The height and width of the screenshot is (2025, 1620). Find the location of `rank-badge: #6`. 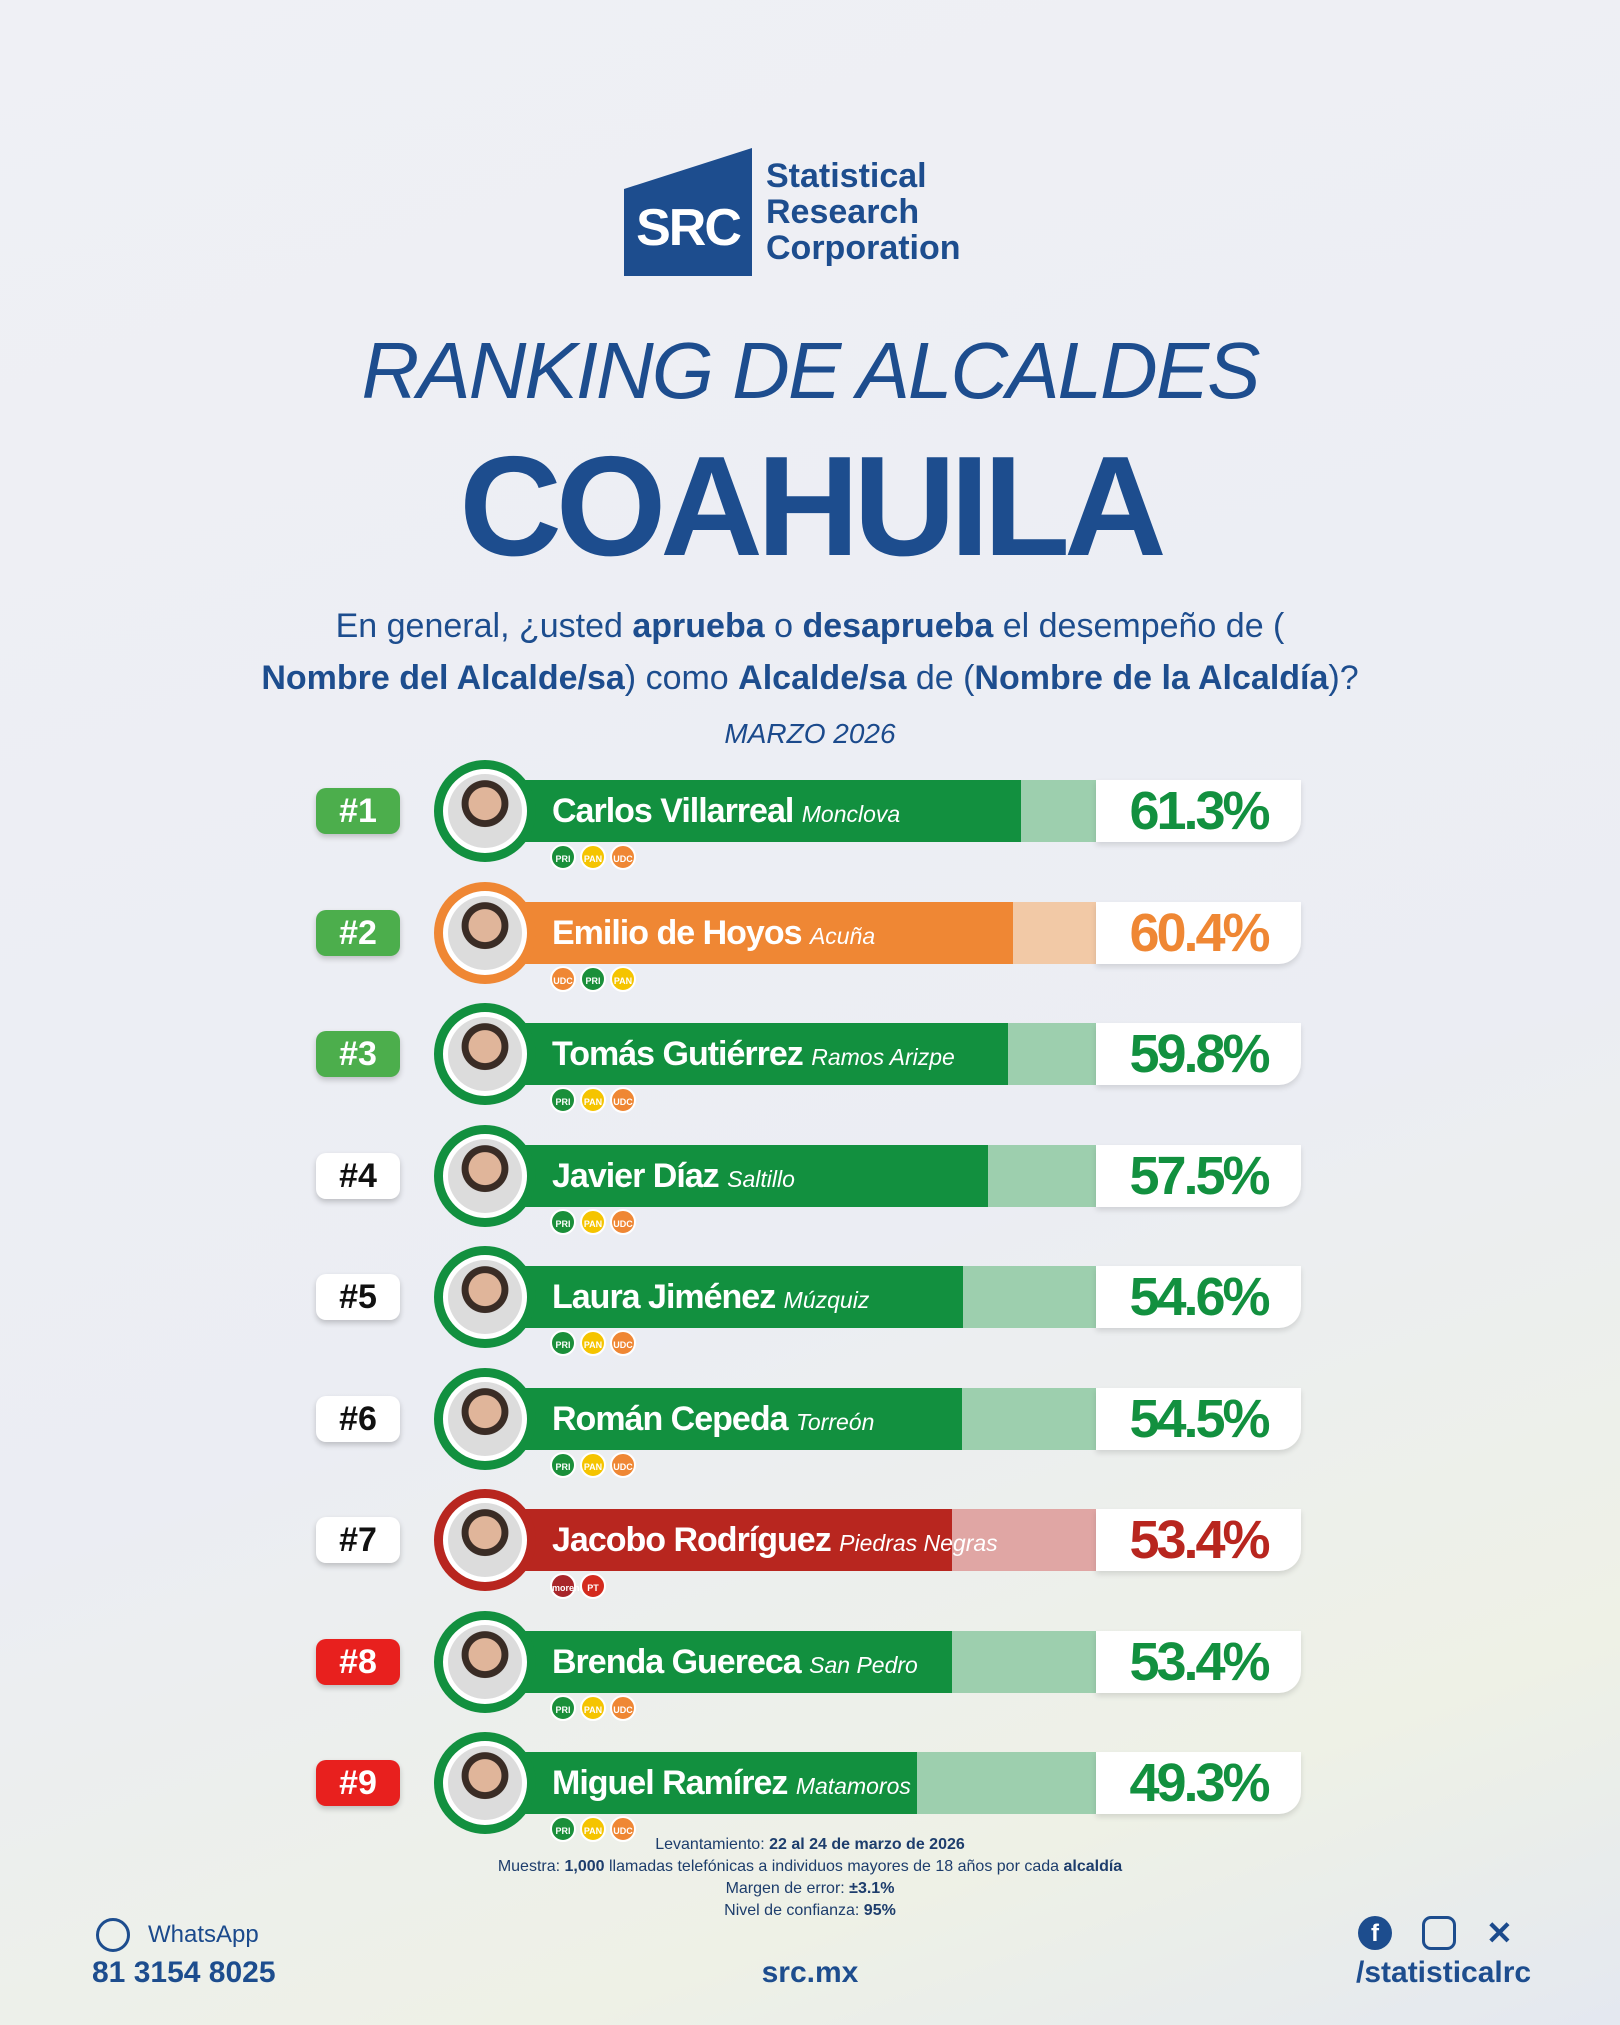

rank-badge: #6 is located at coordinates (358, 1418).